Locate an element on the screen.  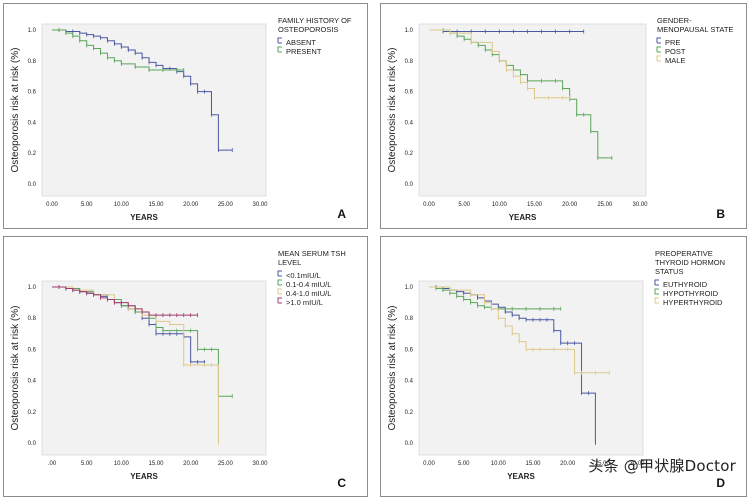
panel-letter: A is located at coordinates (341, 214).